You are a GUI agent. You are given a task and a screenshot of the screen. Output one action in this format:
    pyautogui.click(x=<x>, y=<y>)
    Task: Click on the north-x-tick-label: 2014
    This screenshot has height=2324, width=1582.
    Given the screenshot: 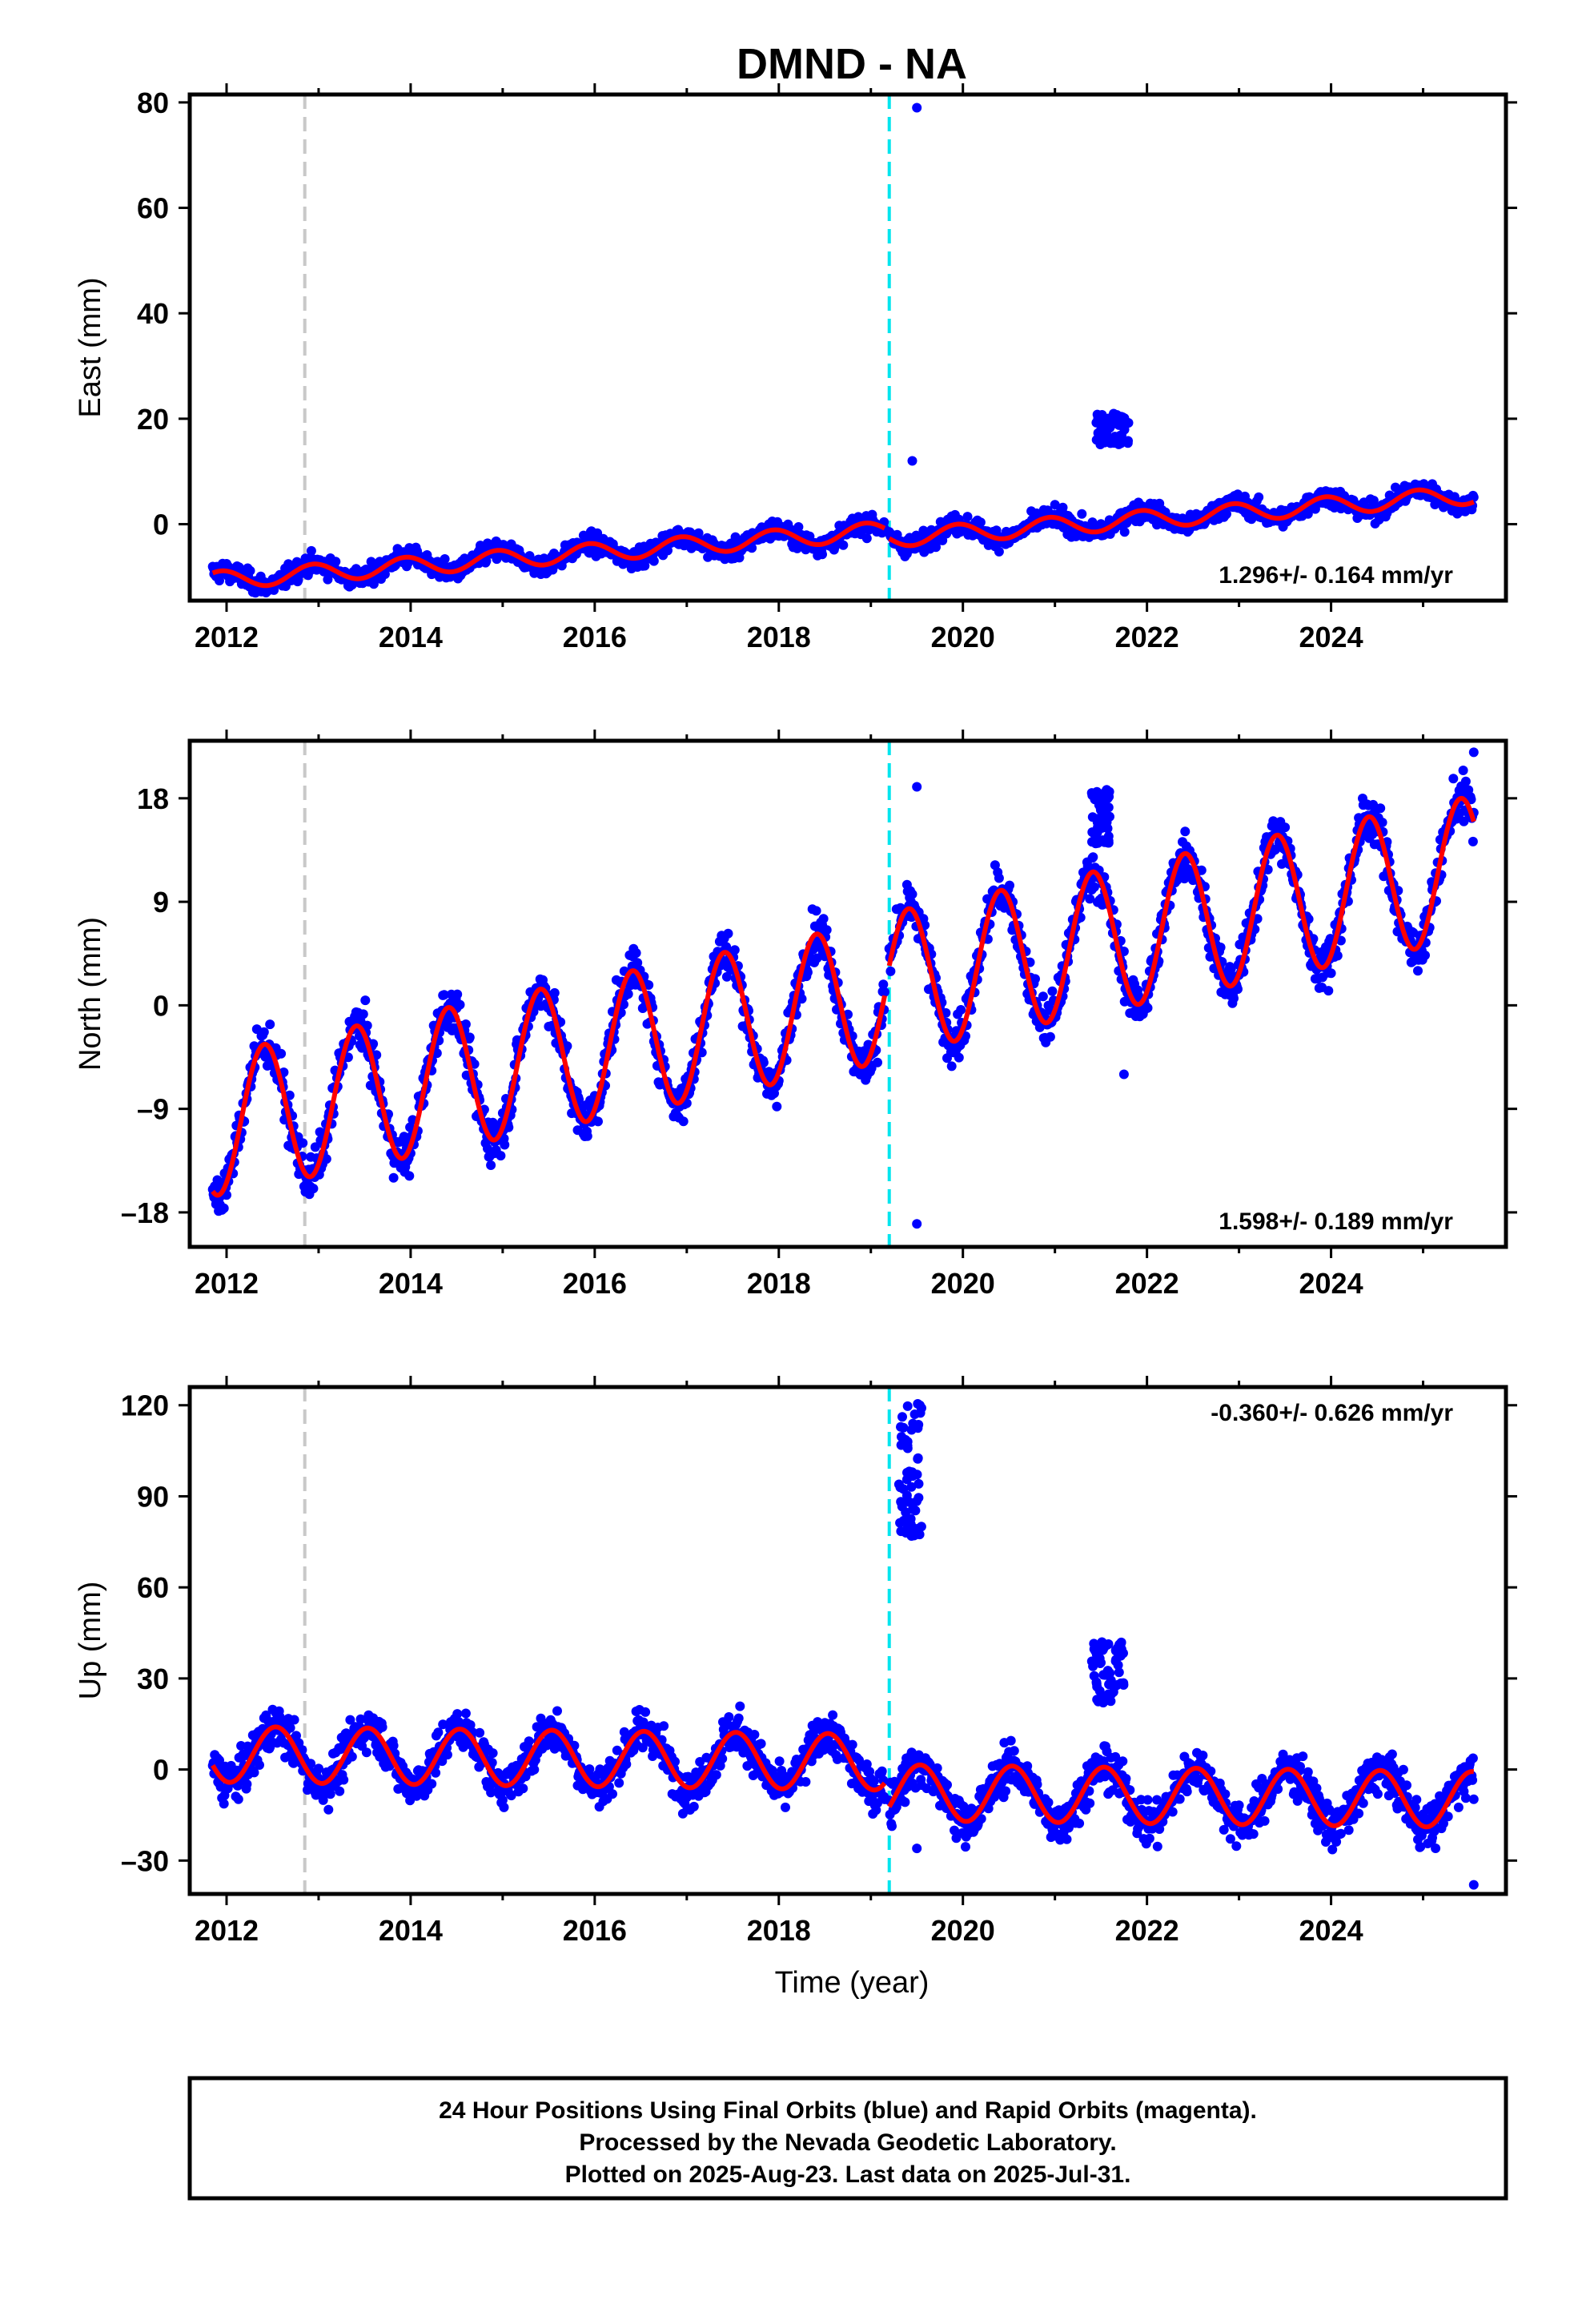 What is the action you would take?
    pyautogui.click(x=411, y=1283)
    